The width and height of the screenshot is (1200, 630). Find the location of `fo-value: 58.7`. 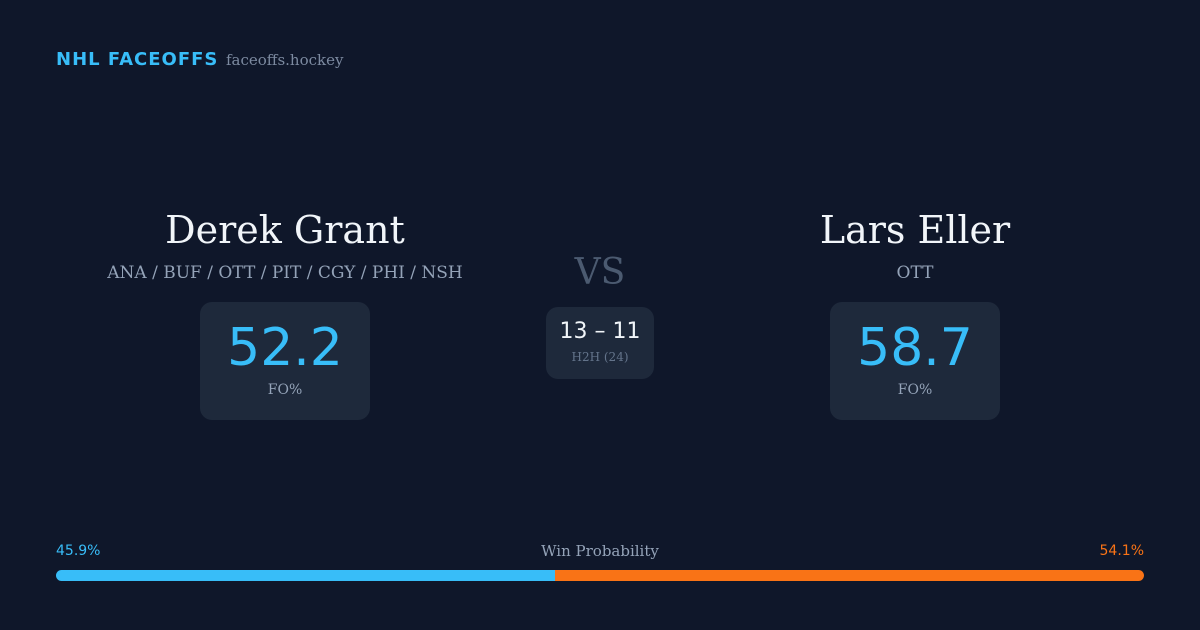

fo-value: 58.7 is located at coordinates (915, 348).